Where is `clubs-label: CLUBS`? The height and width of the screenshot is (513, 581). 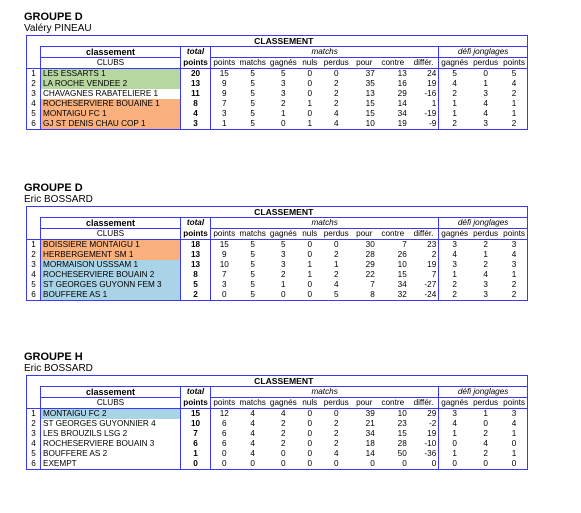 clubs-label: CLUBS is located at coordinates (110, 63).